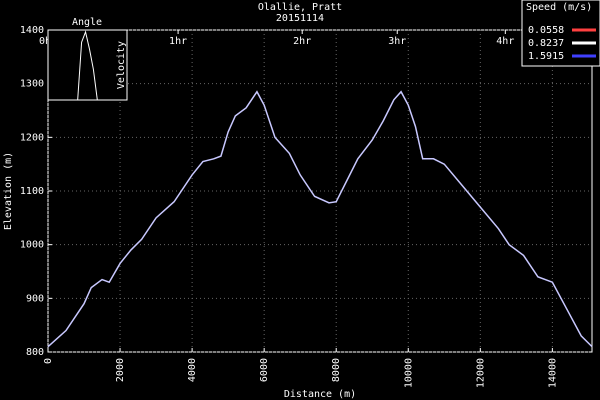 This screenshot has width=600, height=400. I want to click on y-tick-label: 1400, so click(32, 30).